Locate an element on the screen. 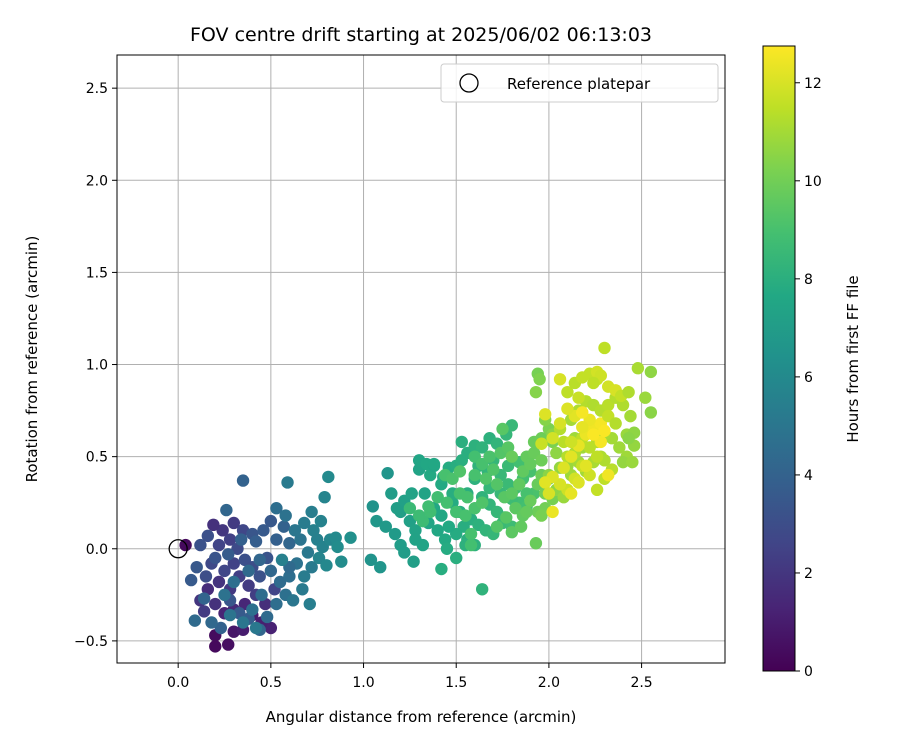 The height and width of the screenshot is (750, 900). colorbar-ticks: 0 2 4 6 8 10 12 is located at coordinates (808, 378).